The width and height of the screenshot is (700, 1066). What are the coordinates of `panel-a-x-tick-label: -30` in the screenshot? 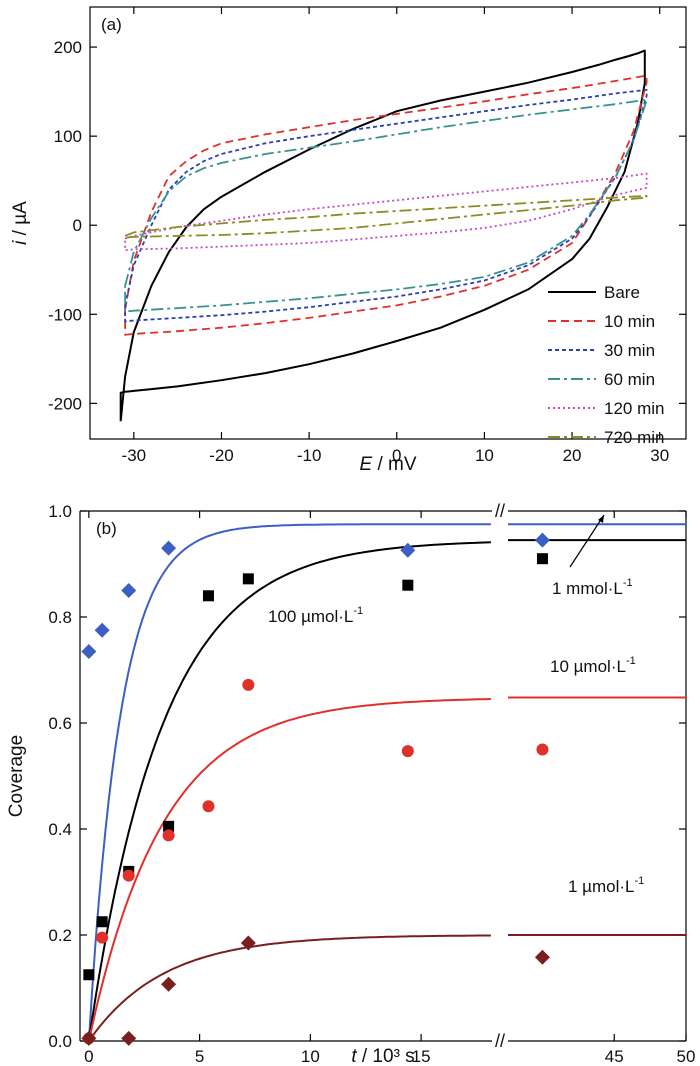 It's located at (134, 455).